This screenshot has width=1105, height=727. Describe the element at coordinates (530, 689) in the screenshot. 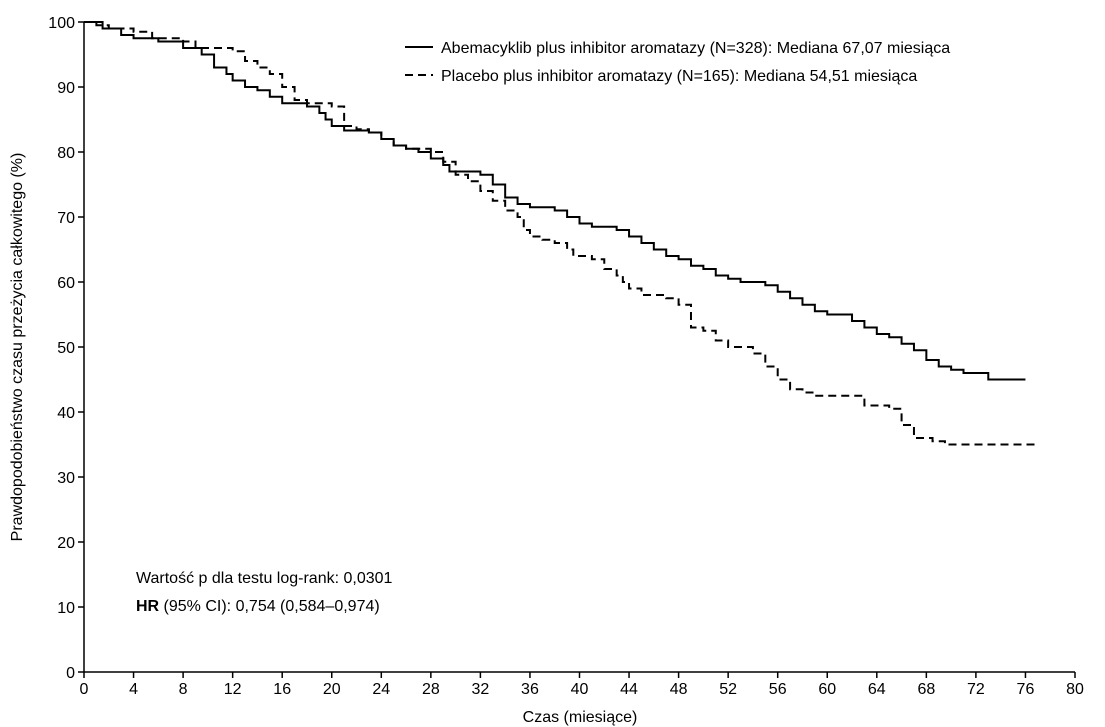

I see `x-tick-label: 36` at that location.